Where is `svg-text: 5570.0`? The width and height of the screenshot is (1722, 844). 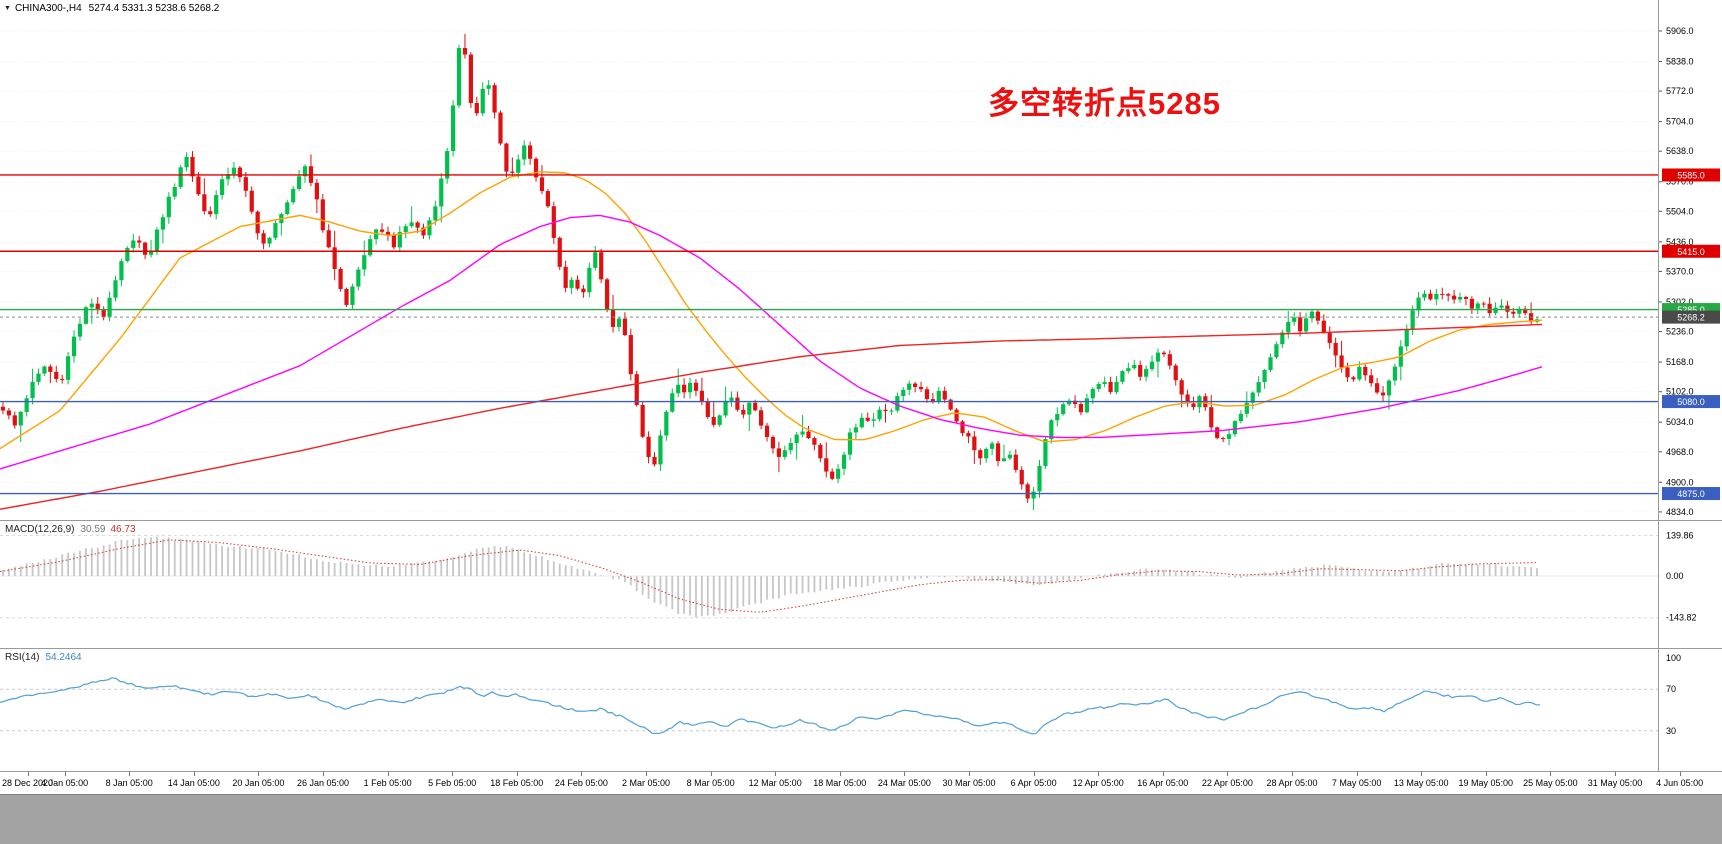
svg-text: 5570.0 is located at coordinates (1680, 182).